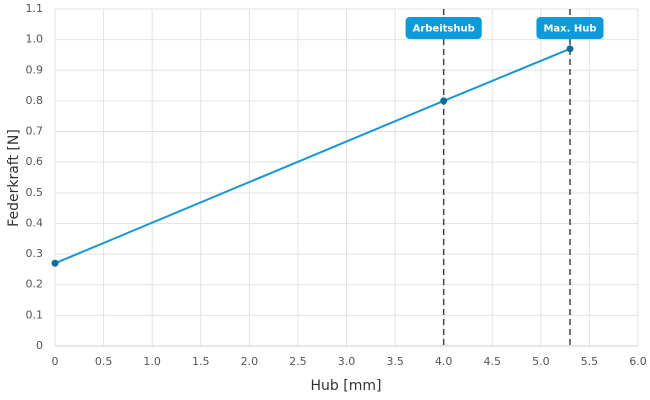 The width and height of the screenshot is (650, 400). Describe the element at coordinates (346, 386) in the screenshot. I see `x-axis-label: Hub [mm]` at that location.